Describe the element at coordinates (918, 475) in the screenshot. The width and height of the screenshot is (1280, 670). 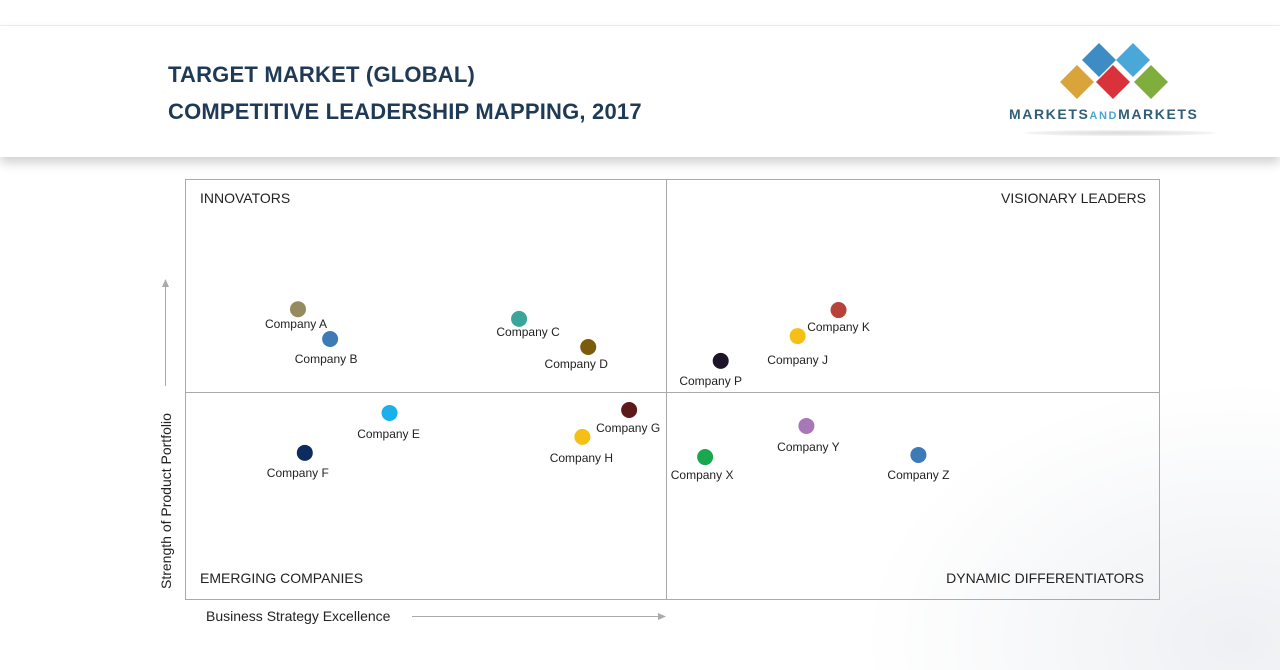
I see `data-label: Company Z` at that location.